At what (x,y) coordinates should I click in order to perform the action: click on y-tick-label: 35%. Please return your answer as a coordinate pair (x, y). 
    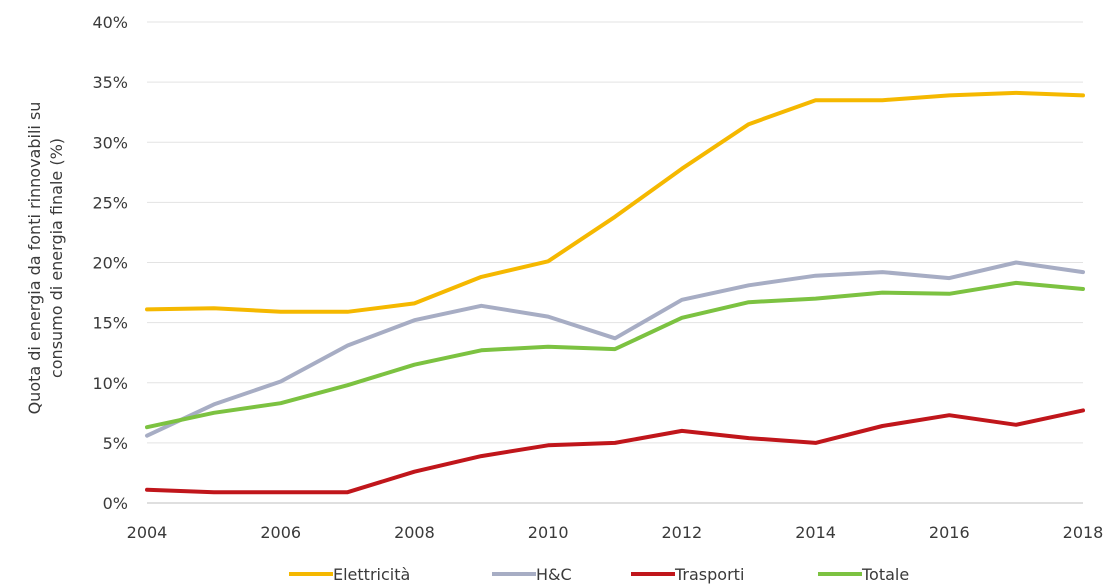
    Looking at the image, I should click on (110, 82).